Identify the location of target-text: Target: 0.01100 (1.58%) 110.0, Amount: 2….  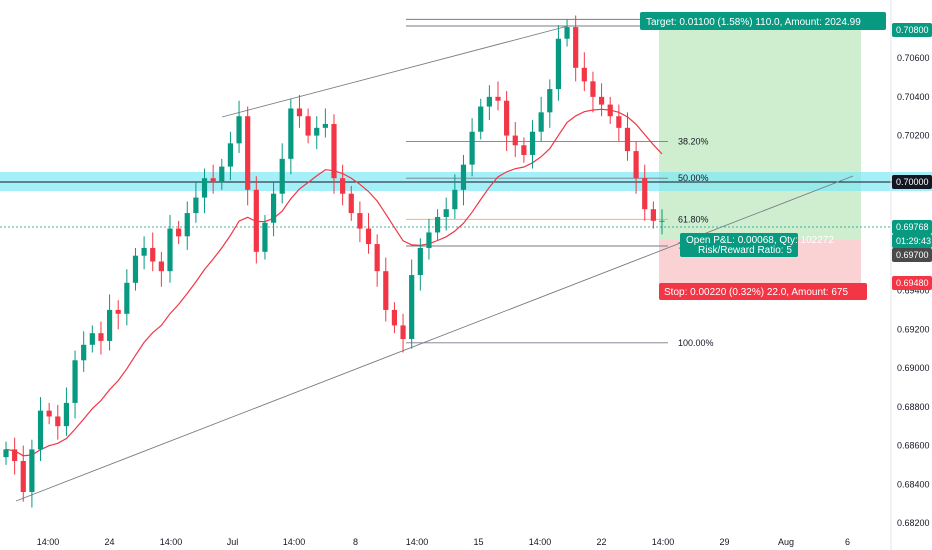
(753, 22).